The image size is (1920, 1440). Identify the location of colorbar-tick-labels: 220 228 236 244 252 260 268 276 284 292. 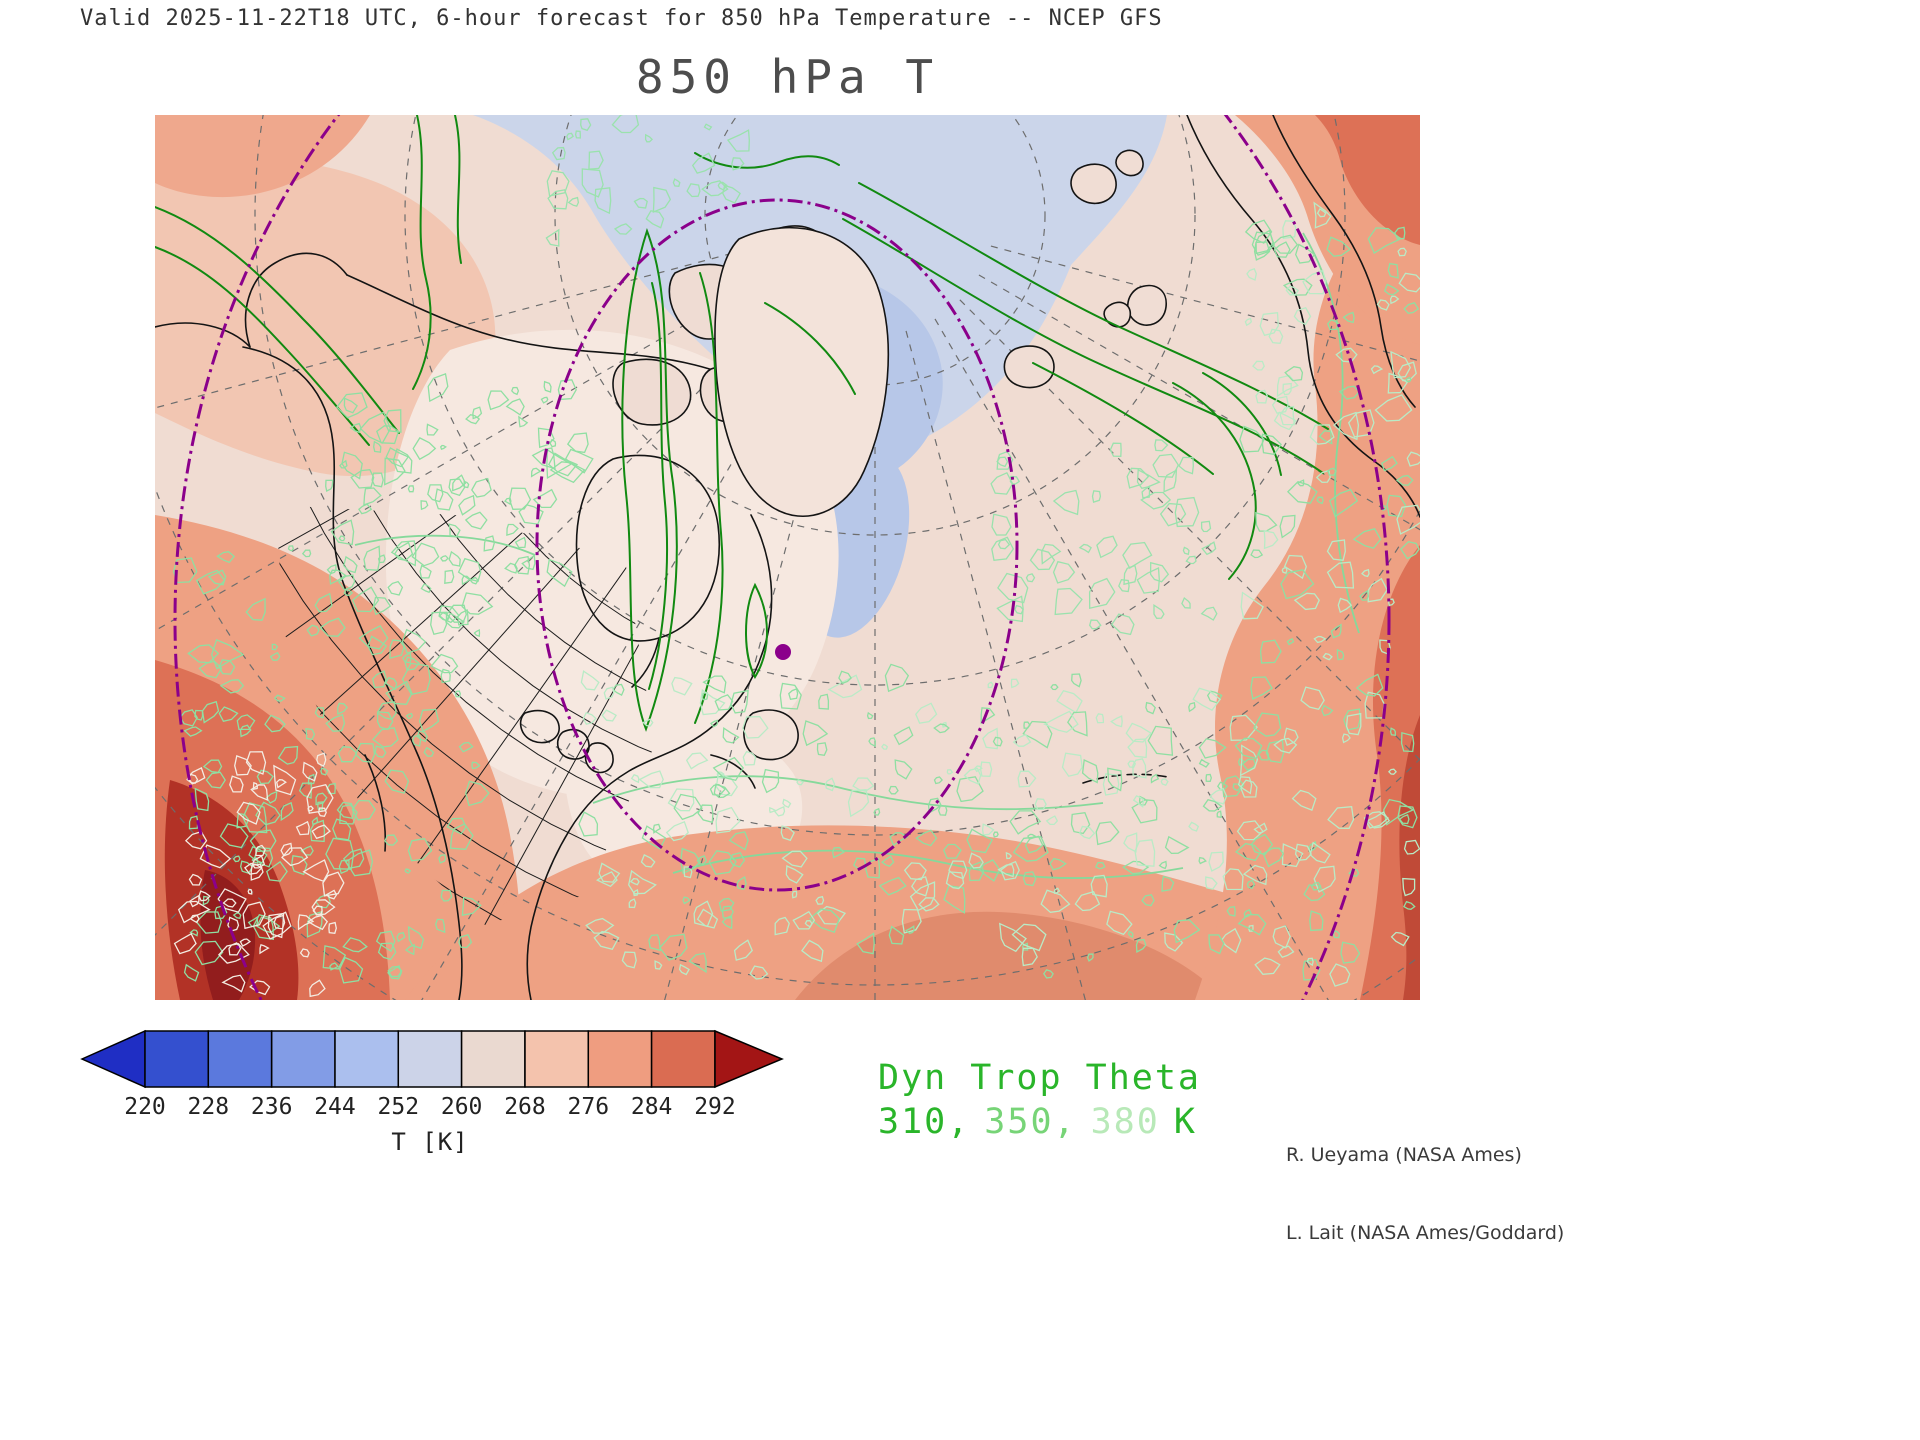
(435, 1109).